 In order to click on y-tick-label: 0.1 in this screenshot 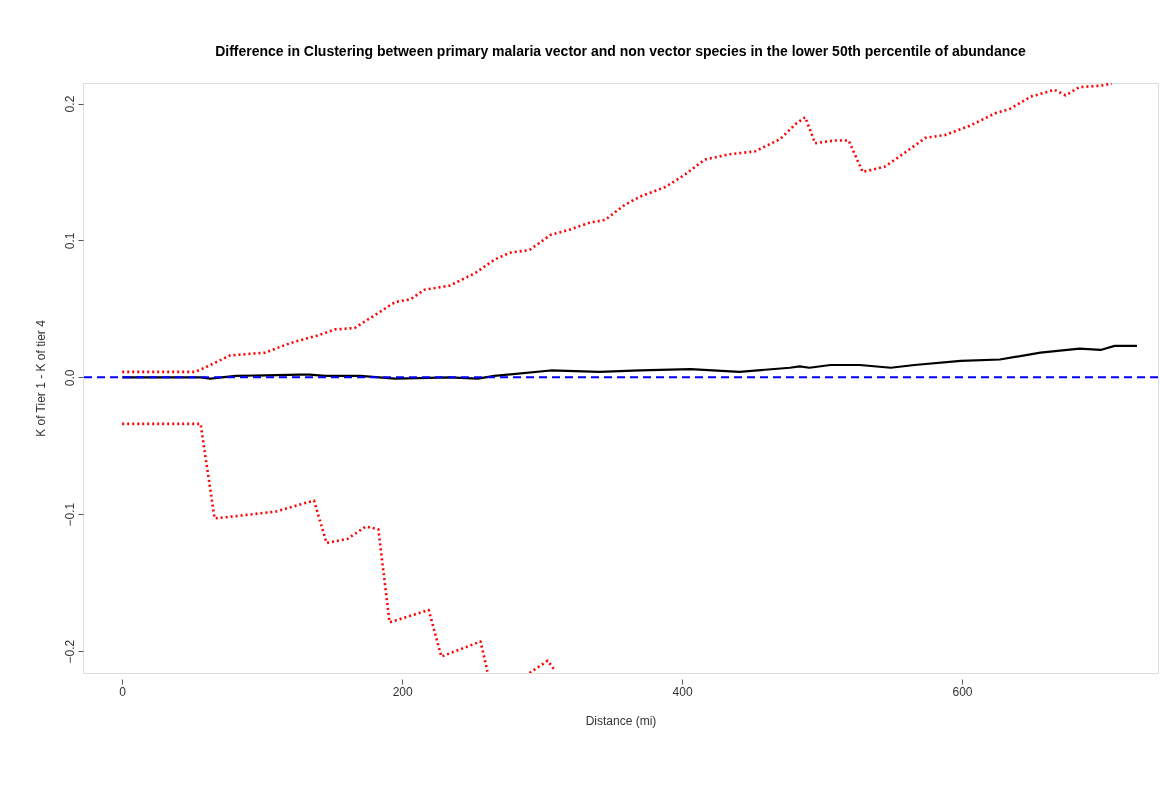, I will do `click(69, 241)`.